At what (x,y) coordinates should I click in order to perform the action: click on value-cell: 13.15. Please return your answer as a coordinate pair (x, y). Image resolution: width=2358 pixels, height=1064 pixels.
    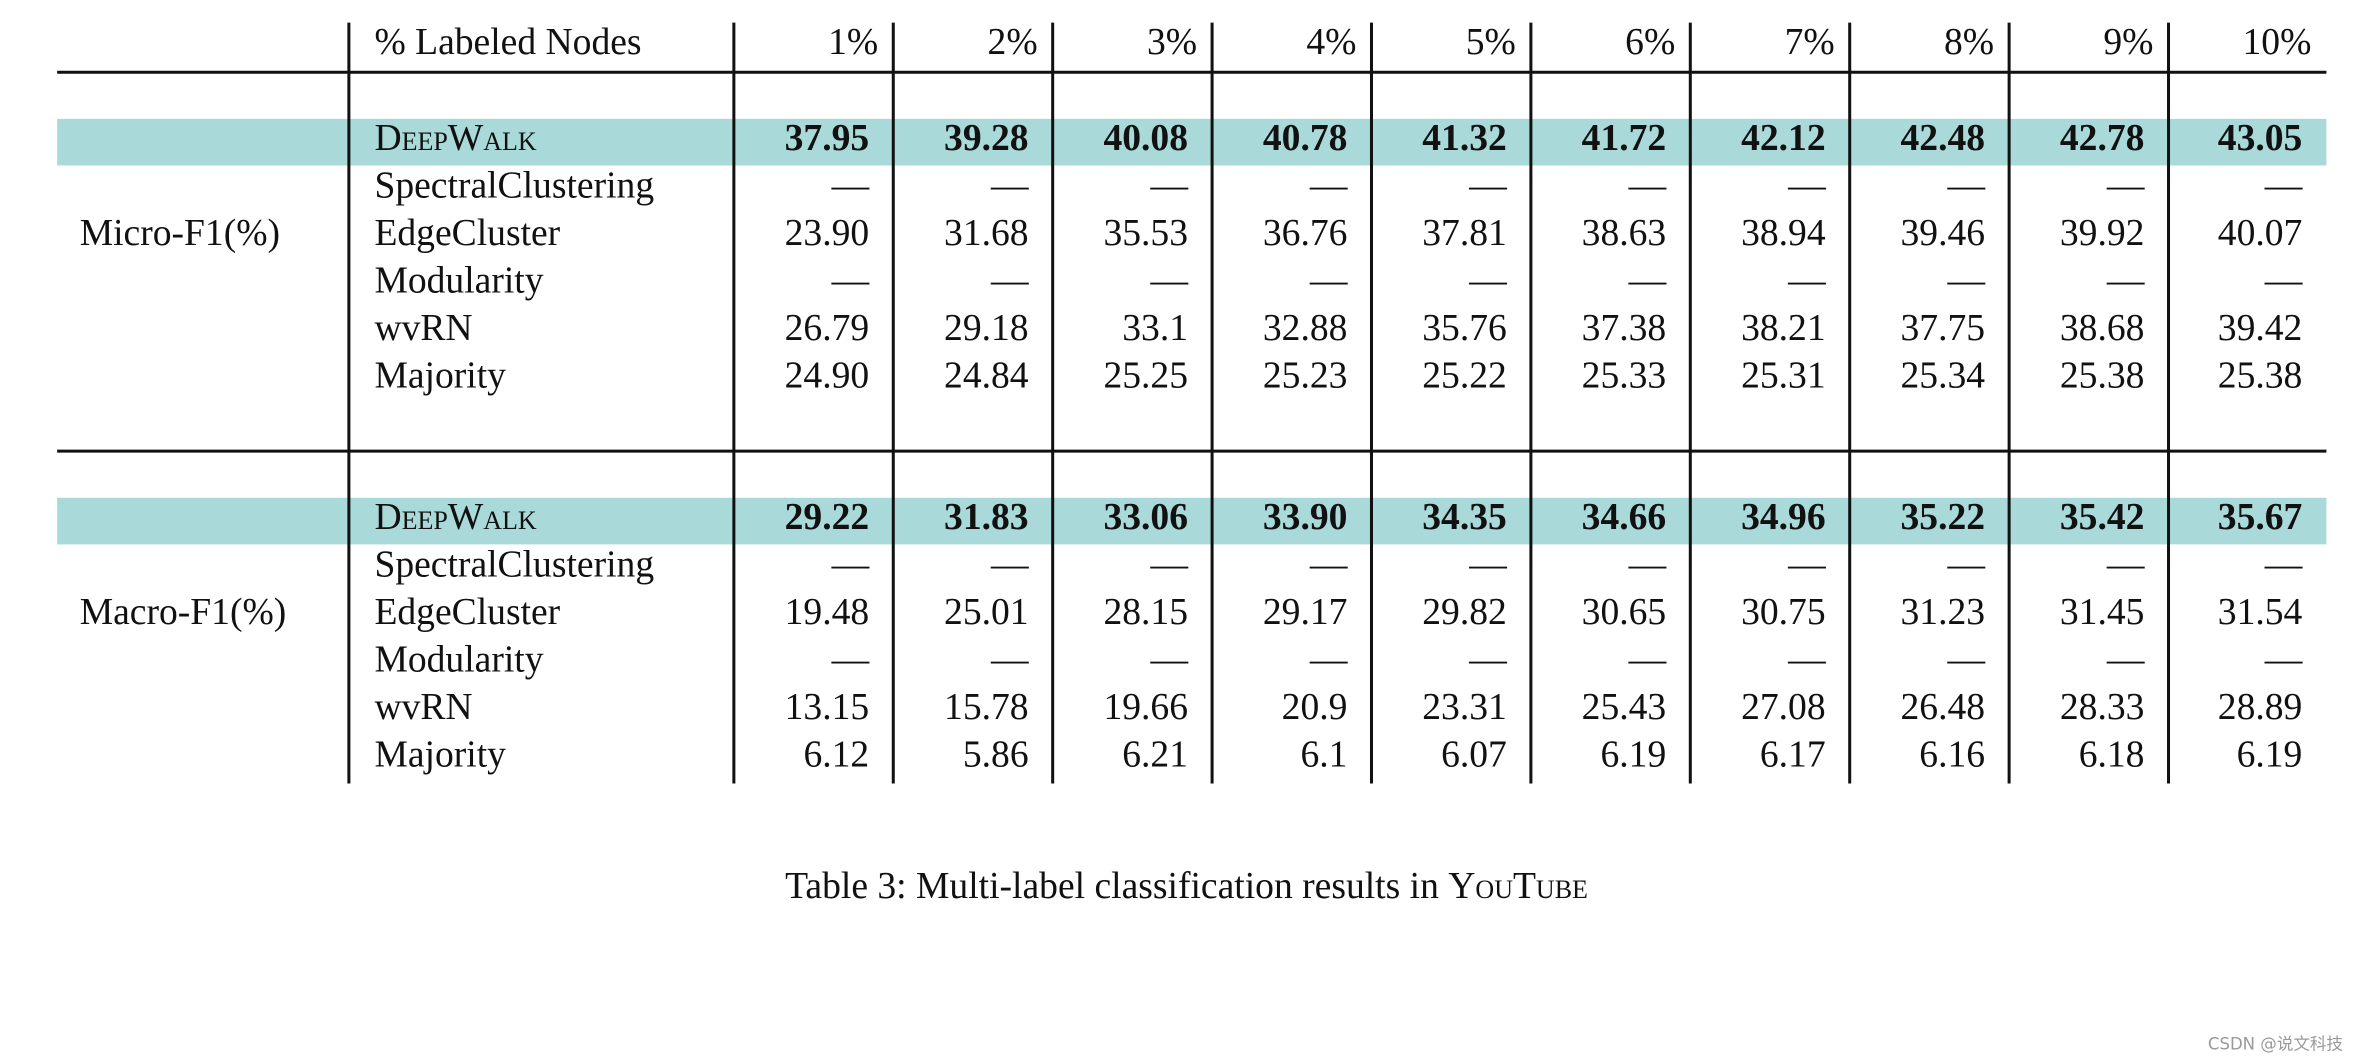
    Looking at the image, I should click on (827, 707).